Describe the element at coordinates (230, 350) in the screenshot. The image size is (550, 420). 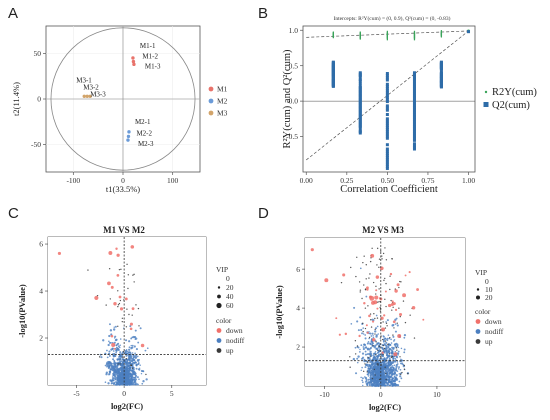
I see `legend-color-label: up` at that location.